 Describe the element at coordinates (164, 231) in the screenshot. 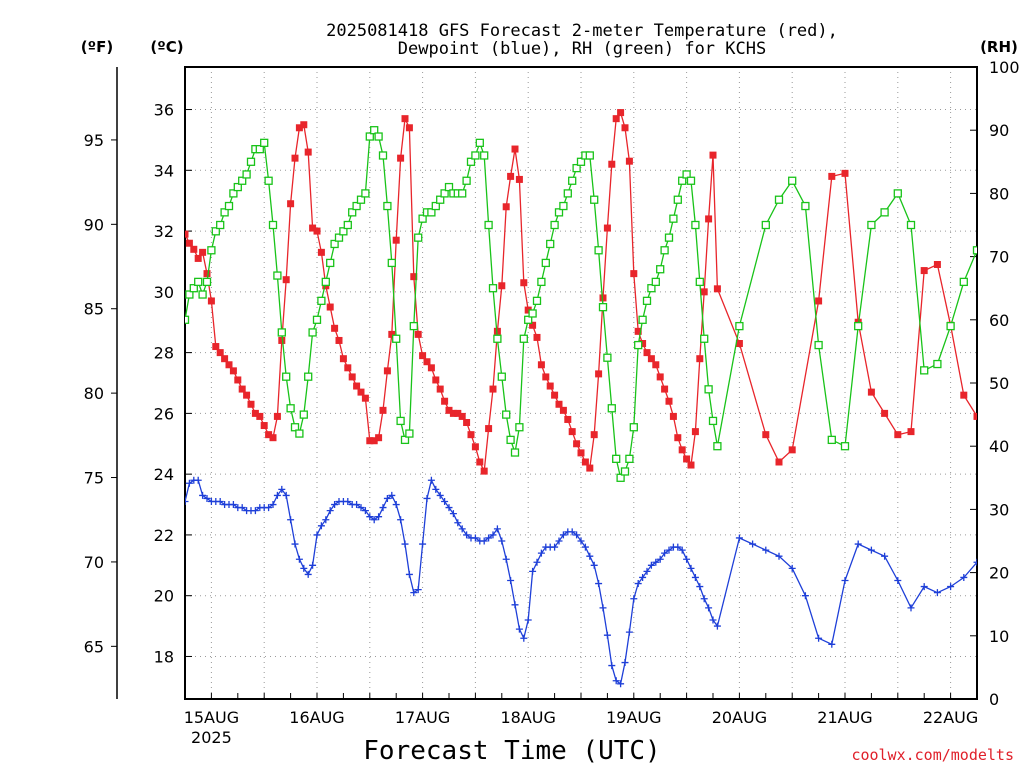

I see `celsius-tick-label: 32` at that location.